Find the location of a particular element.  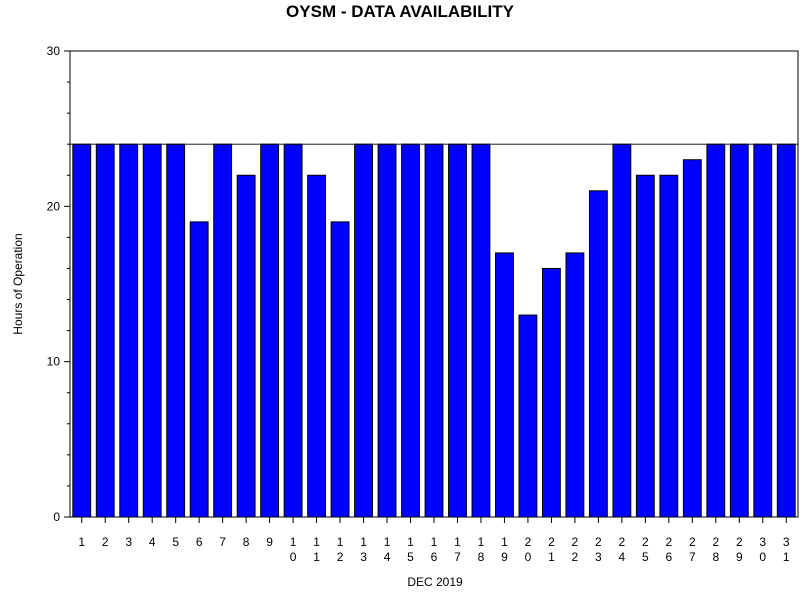

x-tick-label-7: 7 is located at coordinates (222, 542).